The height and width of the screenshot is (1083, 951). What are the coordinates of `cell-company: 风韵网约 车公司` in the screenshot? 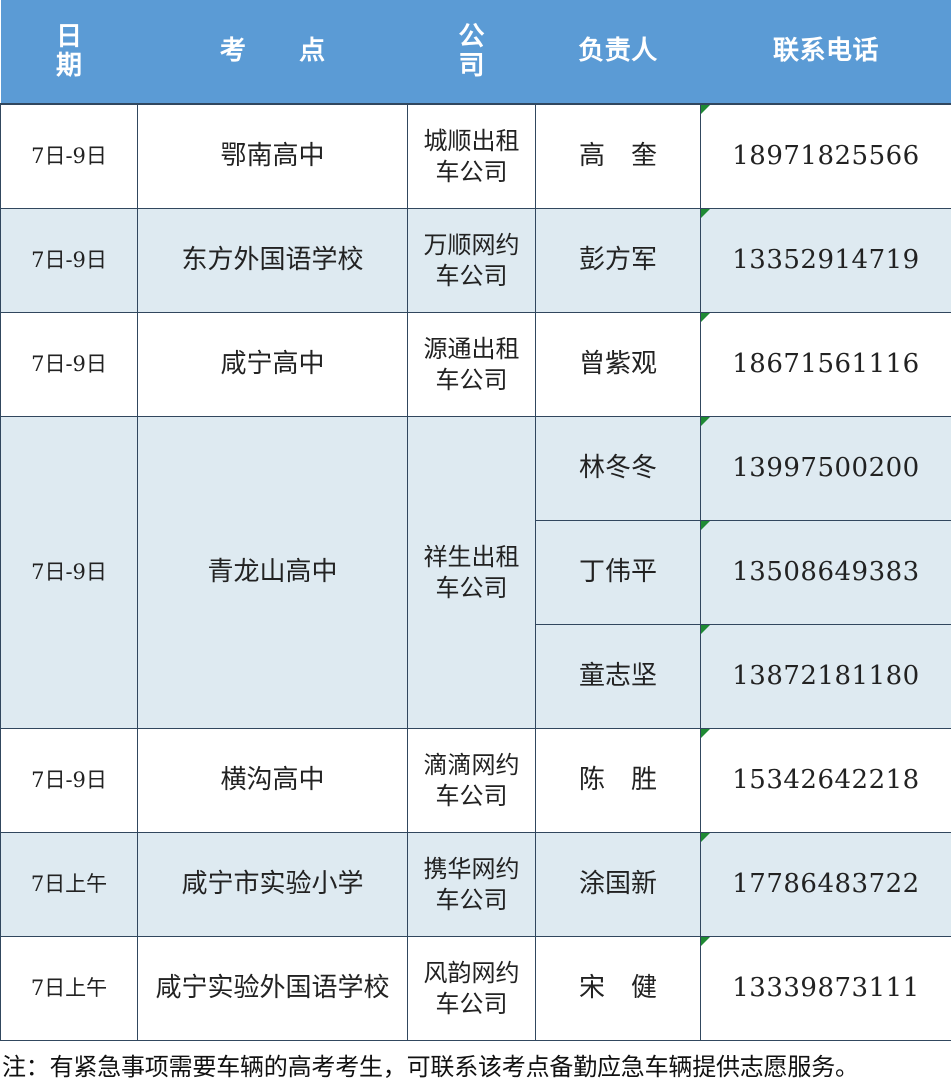 It's located at (471, 988).